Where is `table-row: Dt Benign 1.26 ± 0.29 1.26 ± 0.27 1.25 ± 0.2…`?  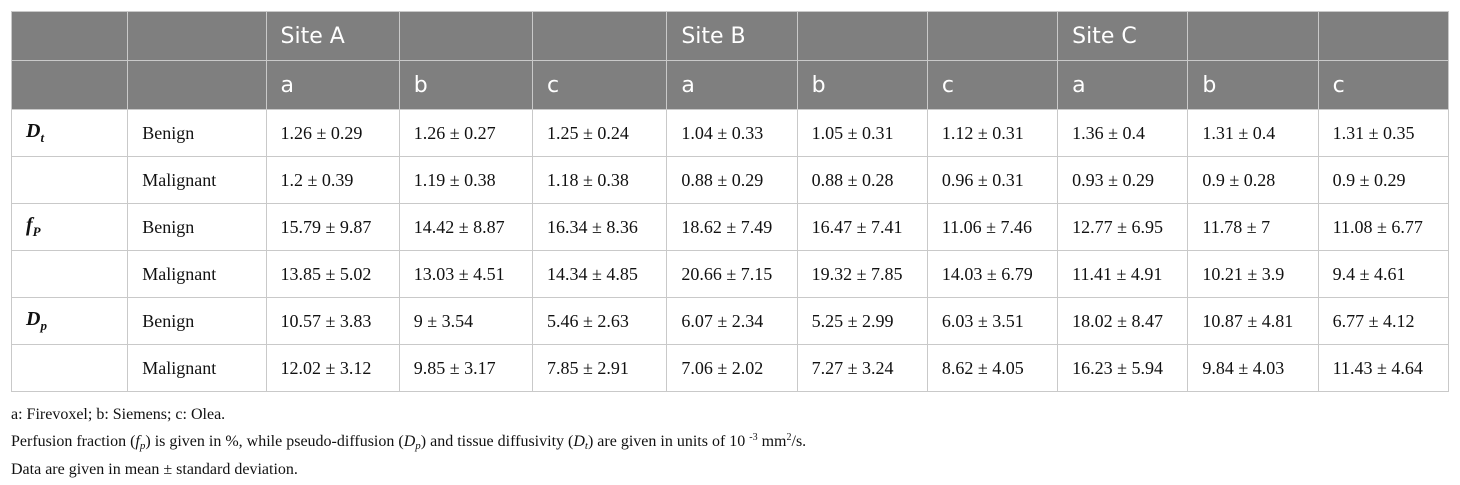
table-row: Dt Benign 1.26 ± 0.29 1.26 ± 0.27 1.25 ± 0.2… is located at coordinates (730, 133).